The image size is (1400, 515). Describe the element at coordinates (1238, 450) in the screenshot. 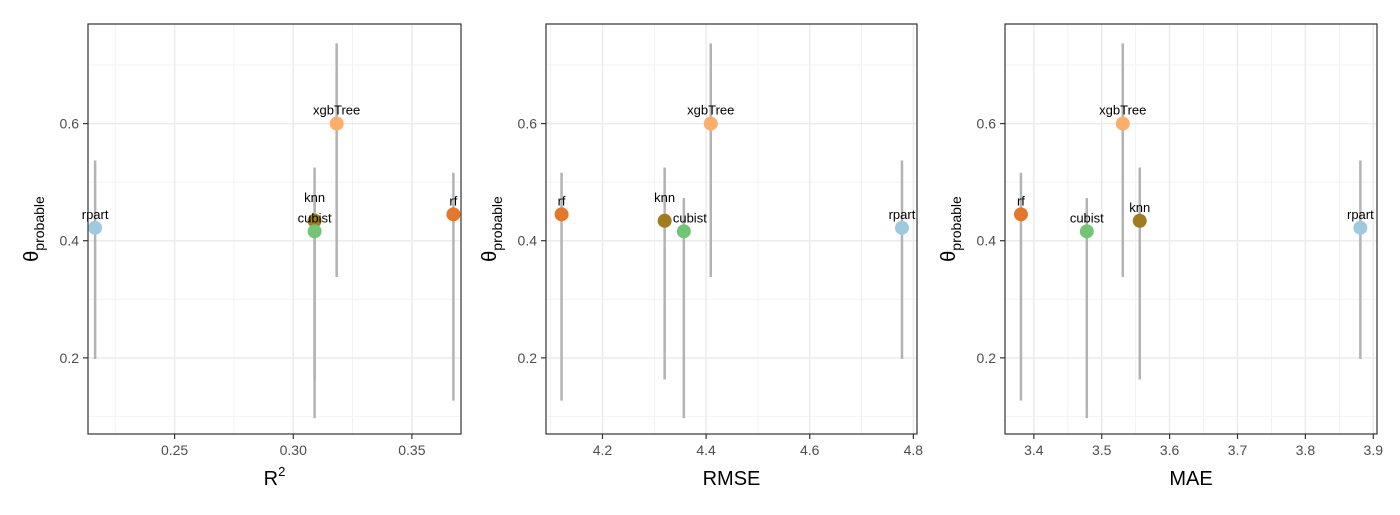

I see `x-tick-label: 3.7` at that location.